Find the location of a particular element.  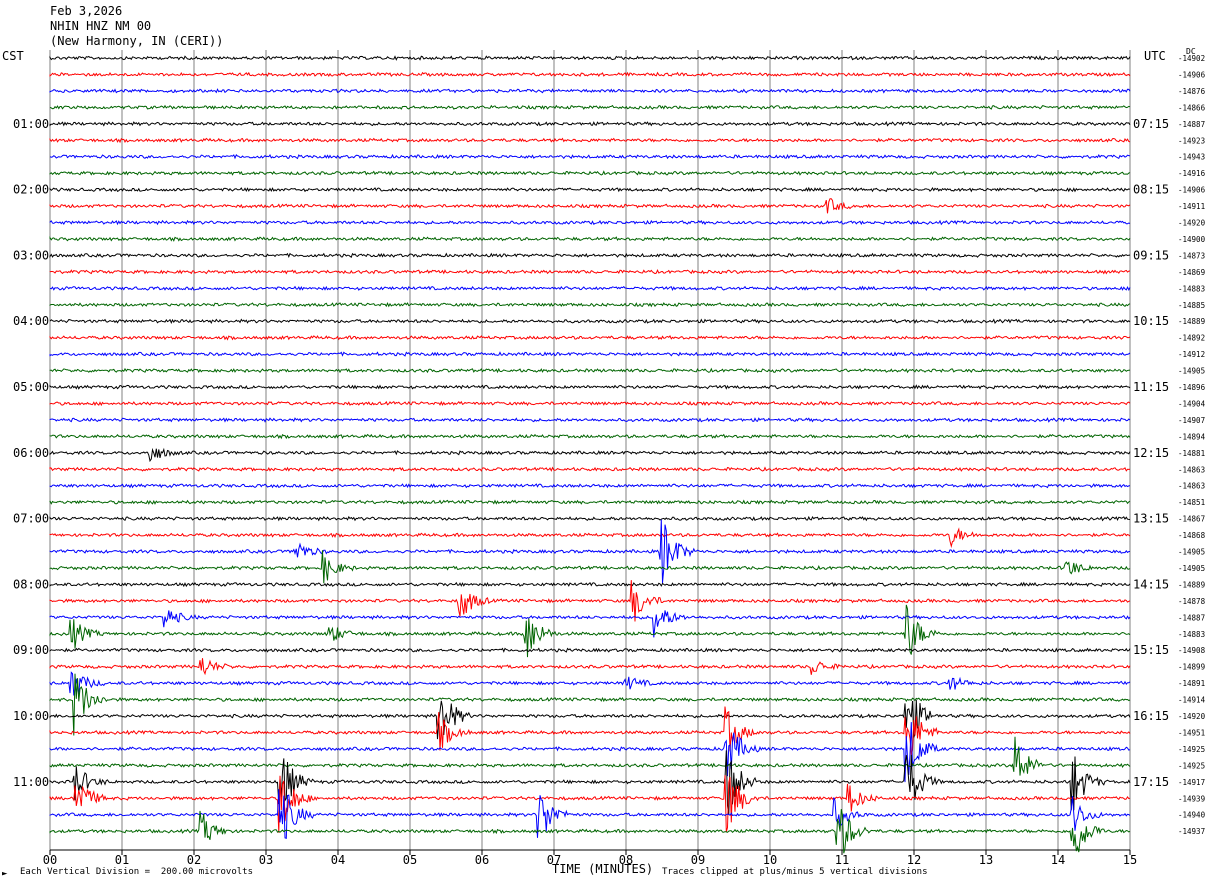

right-timezone-label: UTC is located at coordinates (1155, 56).